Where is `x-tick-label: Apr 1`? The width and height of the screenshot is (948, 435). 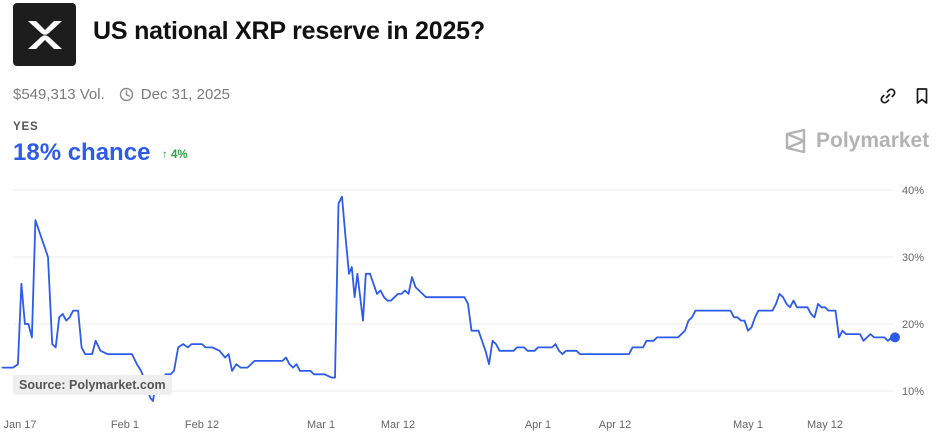 x-tick-label: Apr 1 is located at coordinates (538, 425).